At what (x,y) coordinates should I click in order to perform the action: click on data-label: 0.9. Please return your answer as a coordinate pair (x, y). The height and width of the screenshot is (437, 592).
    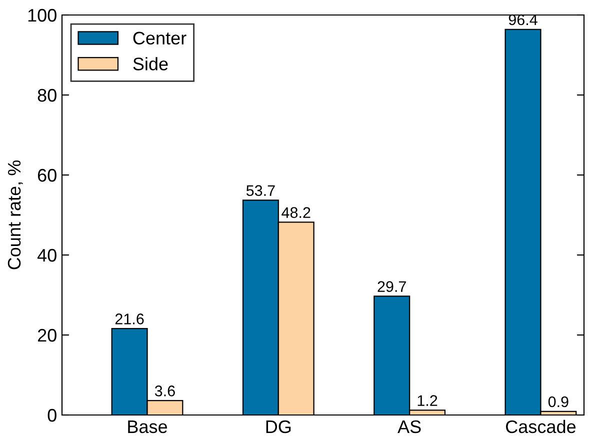
    Looking at the image, I should click on (558, 402).